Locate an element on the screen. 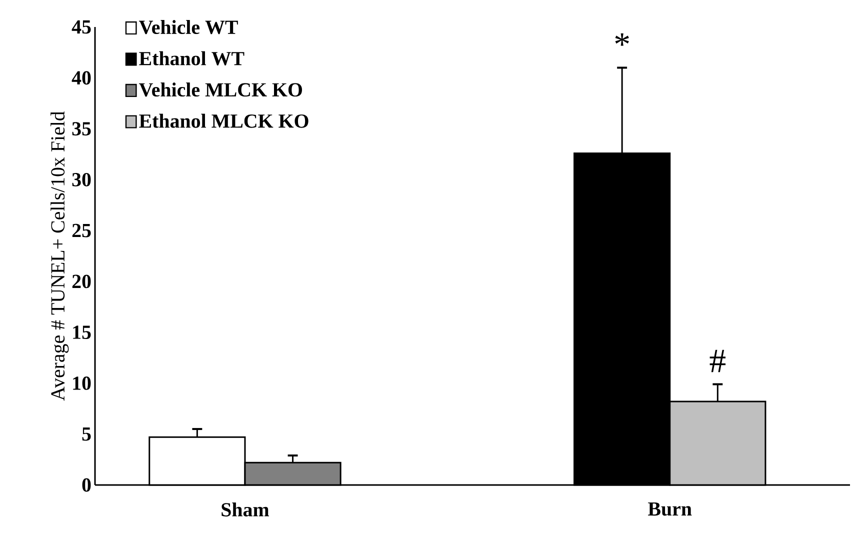 The height and width of the screenshot is (557, 859). annotation: * is located at coordinates (622, 39).